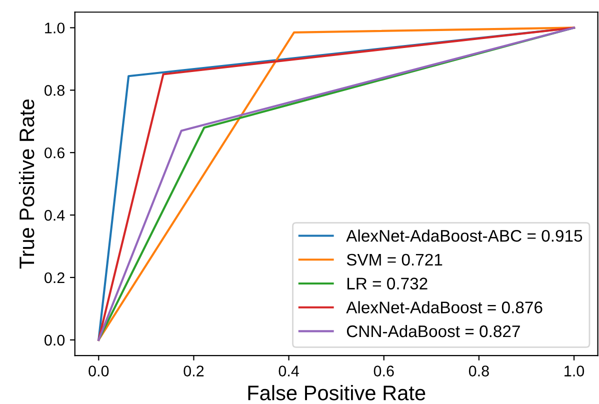  Describe the element at coordinates (26, 184) in the screenshot. I see `y-axis-title: True Positive Rate` at that location.